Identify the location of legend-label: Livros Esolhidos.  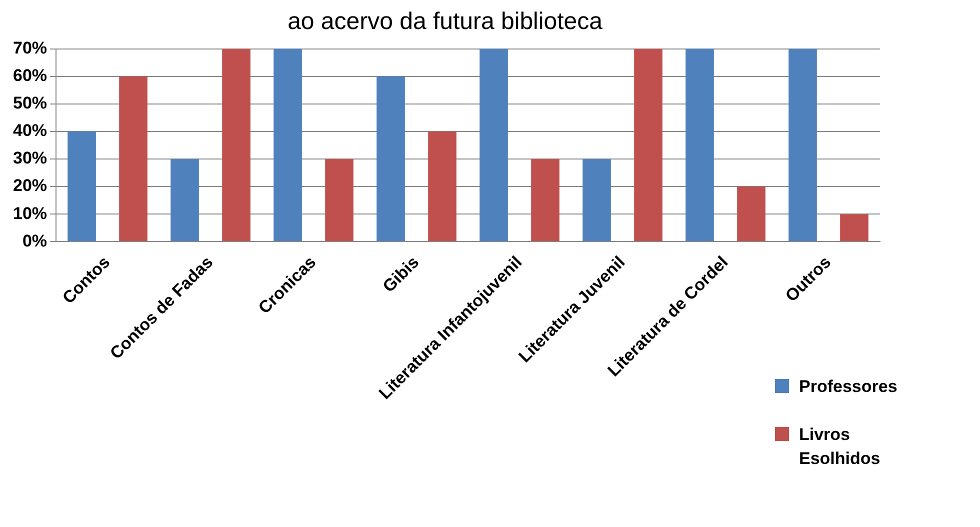
(840, 447).